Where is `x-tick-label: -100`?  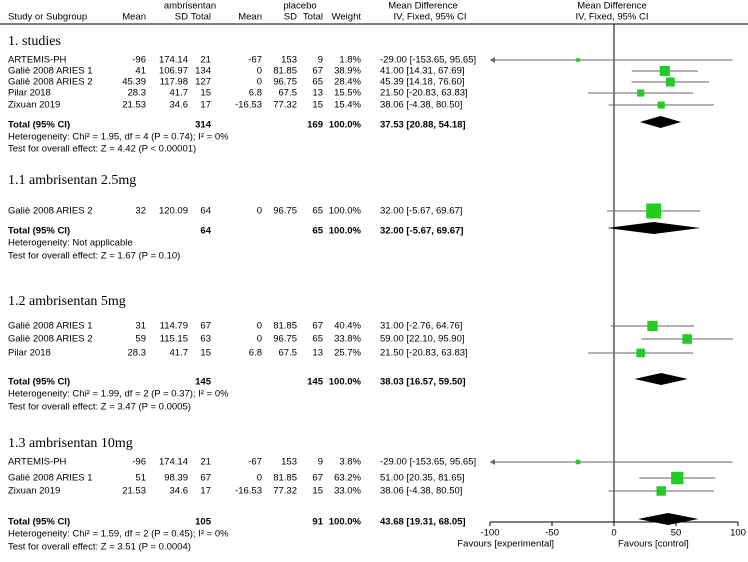 x-tick-label: -100 is located at coordinates (489, 533).